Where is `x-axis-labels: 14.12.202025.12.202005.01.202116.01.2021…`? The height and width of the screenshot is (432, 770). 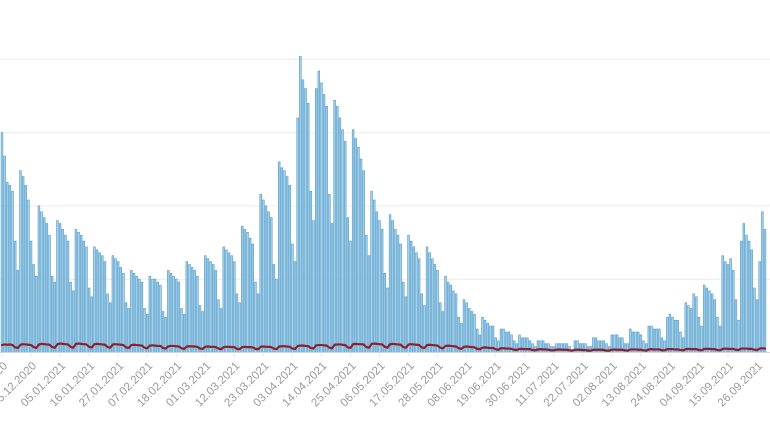
x-axis-labels: 14.12.202025.12.202005.01.202116.01.2021… is located at coordinates (382, 381).